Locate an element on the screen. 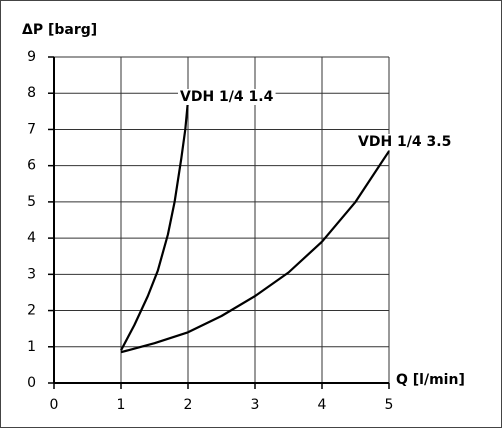 This screenshot has width=502, height=428. y-tick-label: 8 is located at coordinates (31, 93).